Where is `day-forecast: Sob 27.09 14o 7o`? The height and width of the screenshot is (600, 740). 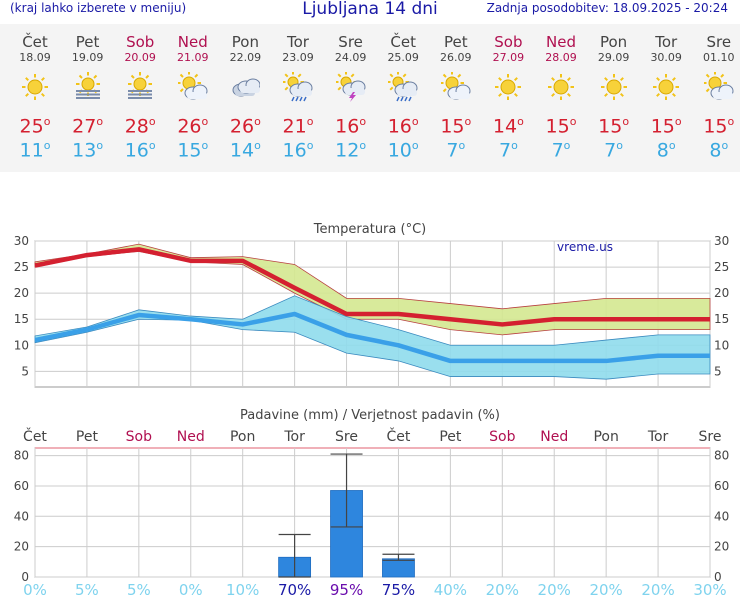 day-forecast: Sob 27.09 14o 7o is located at coordinates (508, 93).